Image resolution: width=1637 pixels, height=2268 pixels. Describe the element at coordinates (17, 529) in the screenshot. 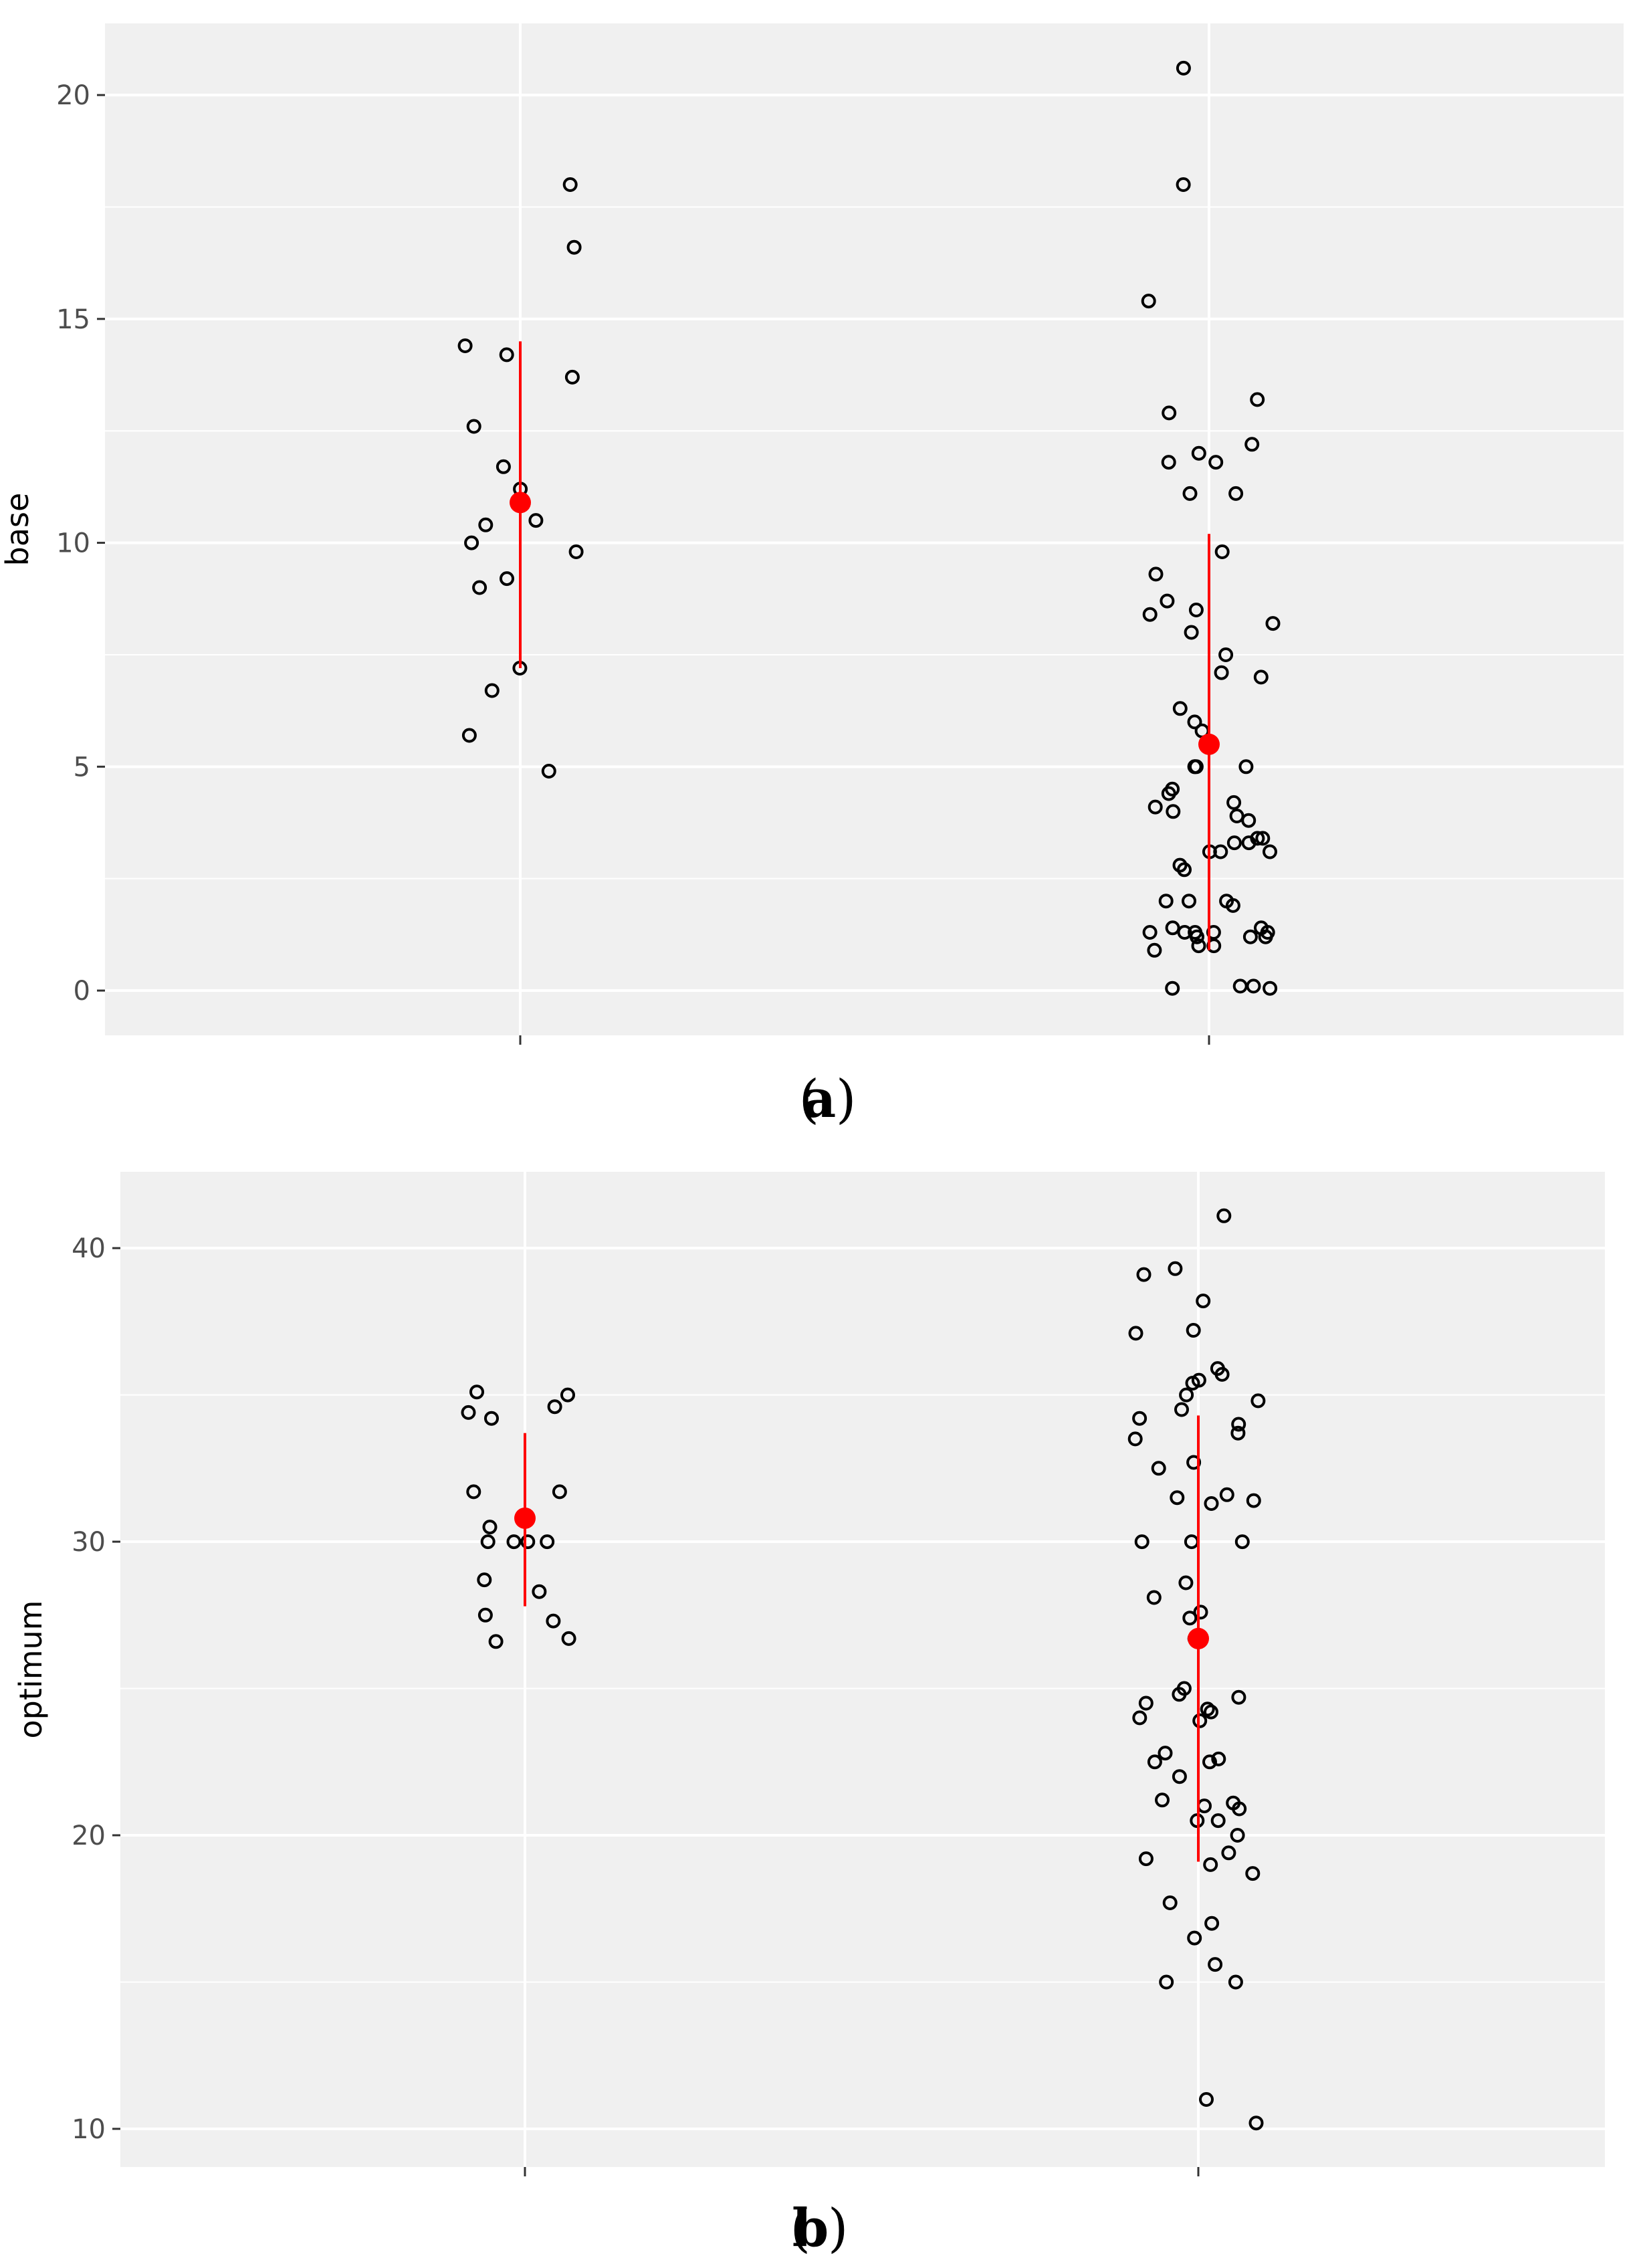

I see `y-axis-title: base` at that location.